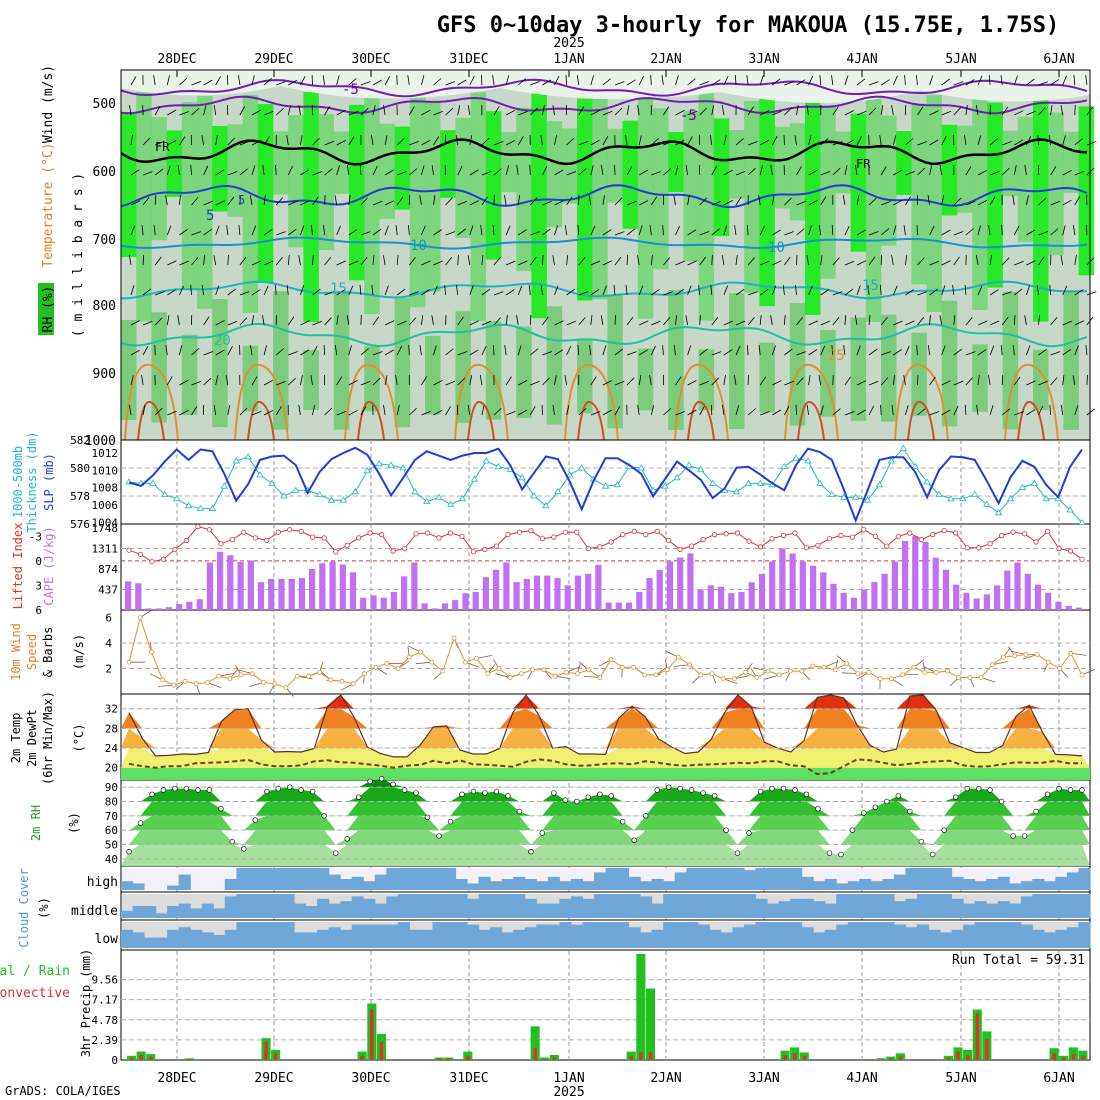 The width and height of the screenshot is (1100, 1100). I want to click on precip-tick: 0, so click(114, 1060).